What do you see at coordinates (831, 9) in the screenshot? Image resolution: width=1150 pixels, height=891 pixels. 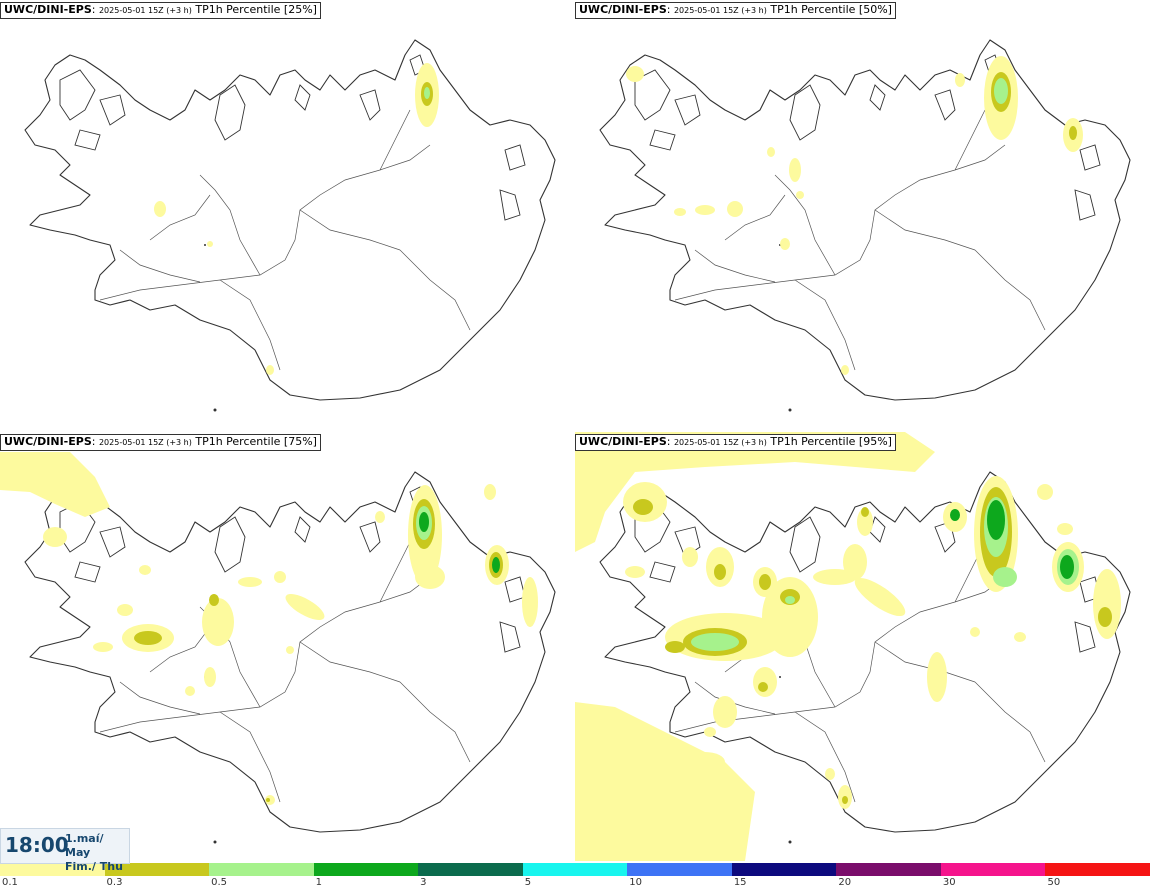 I see `product-name: TP1h Percentile [50%]` at bounding box center [831, 9].